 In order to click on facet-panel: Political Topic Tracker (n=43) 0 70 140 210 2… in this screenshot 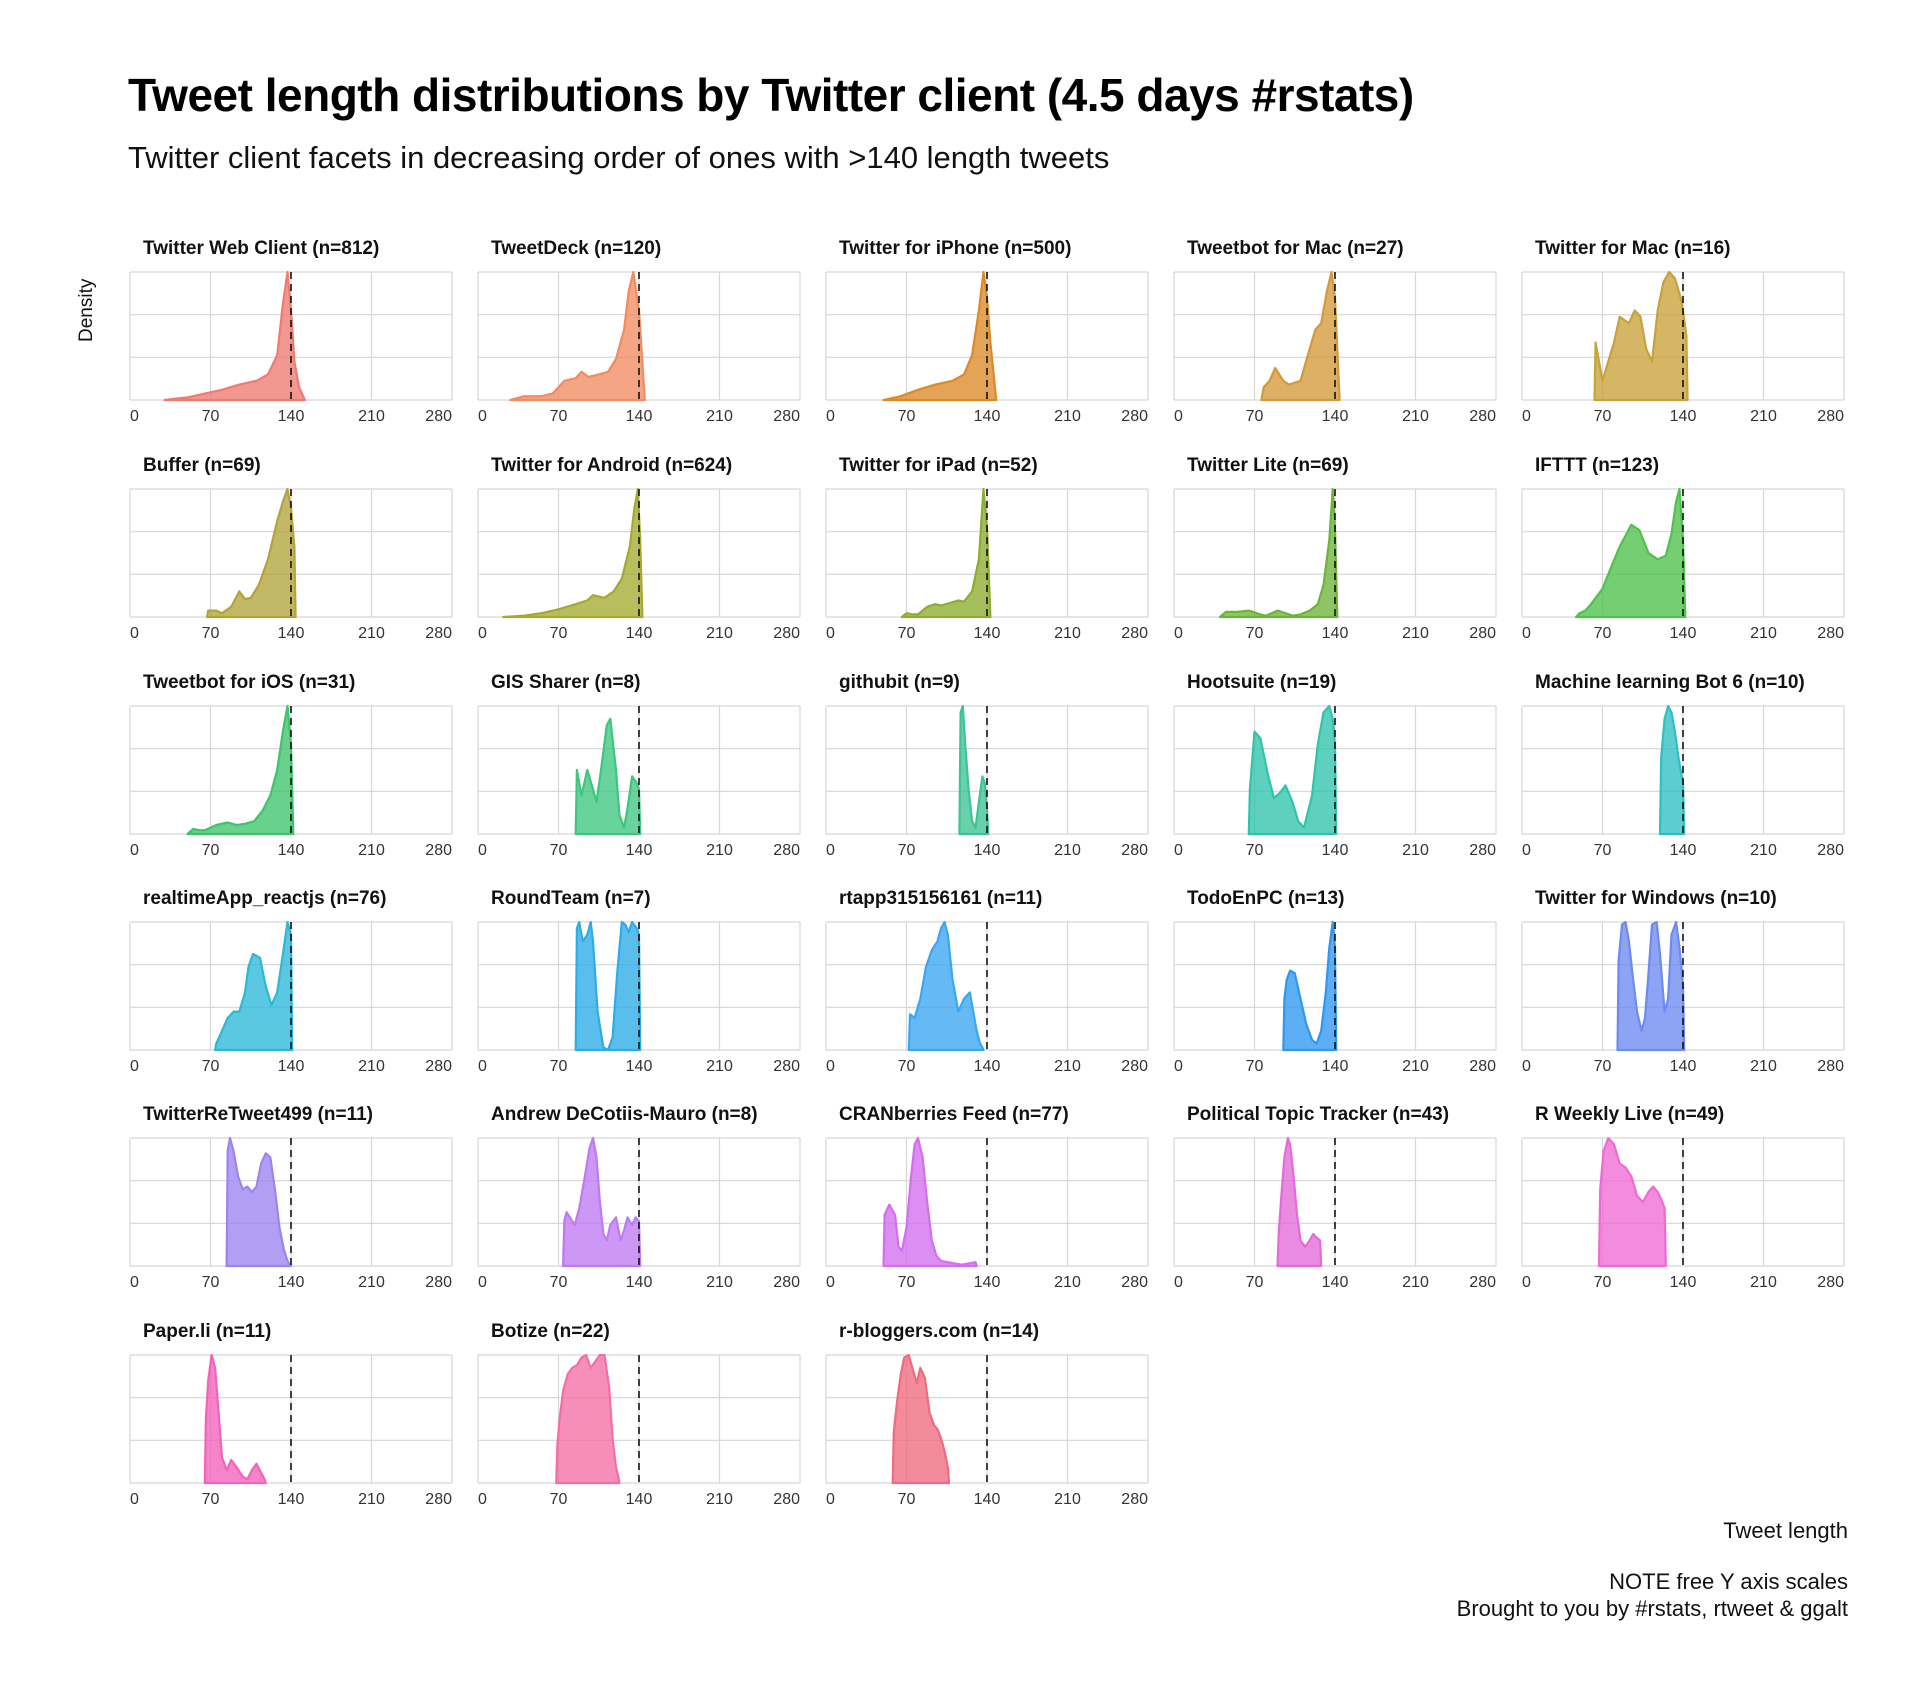, I will do `click(1335, 1197)`.